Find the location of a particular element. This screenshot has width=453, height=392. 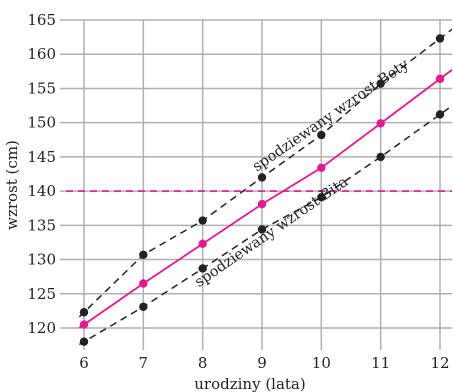

y-tick-label: 155 is located at coordinates (41, 88).